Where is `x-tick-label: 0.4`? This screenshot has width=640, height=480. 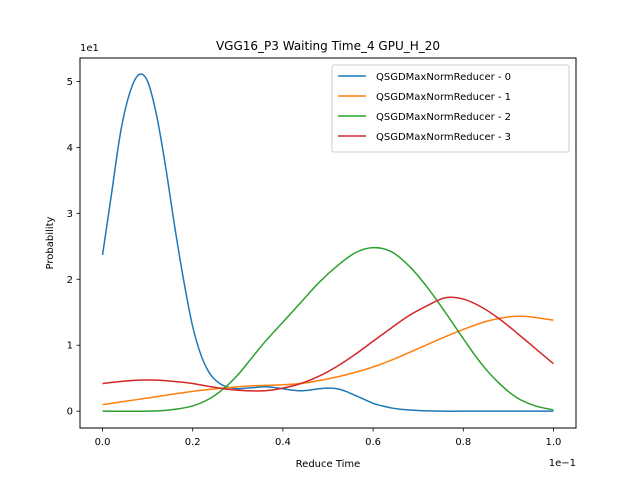
x-tick-label: 0.4 is located at coordinates (283, 442).